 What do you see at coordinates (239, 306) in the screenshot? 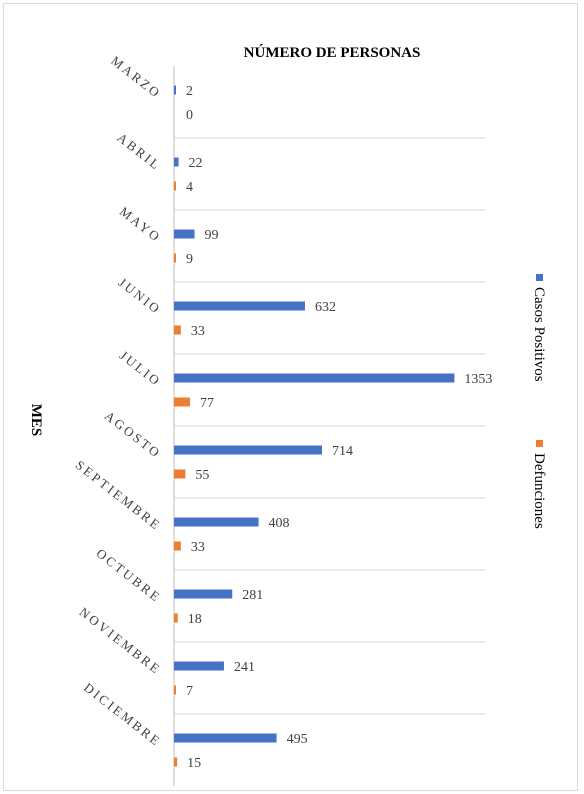
I see `bar-casos-positivos-junio` at bounding box center [239, 306].